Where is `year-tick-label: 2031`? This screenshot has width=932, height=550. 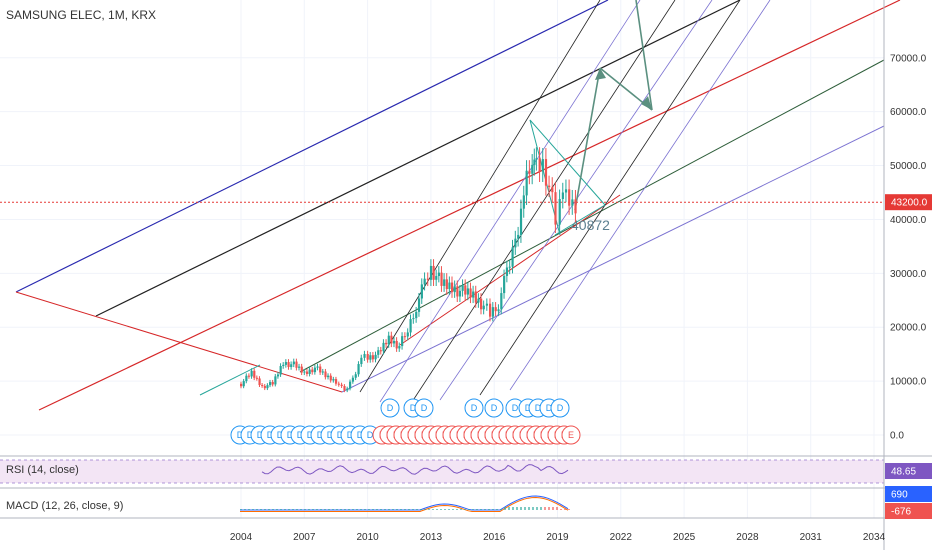 year-tick-label: 2031 is located at coordinates (811, 537).